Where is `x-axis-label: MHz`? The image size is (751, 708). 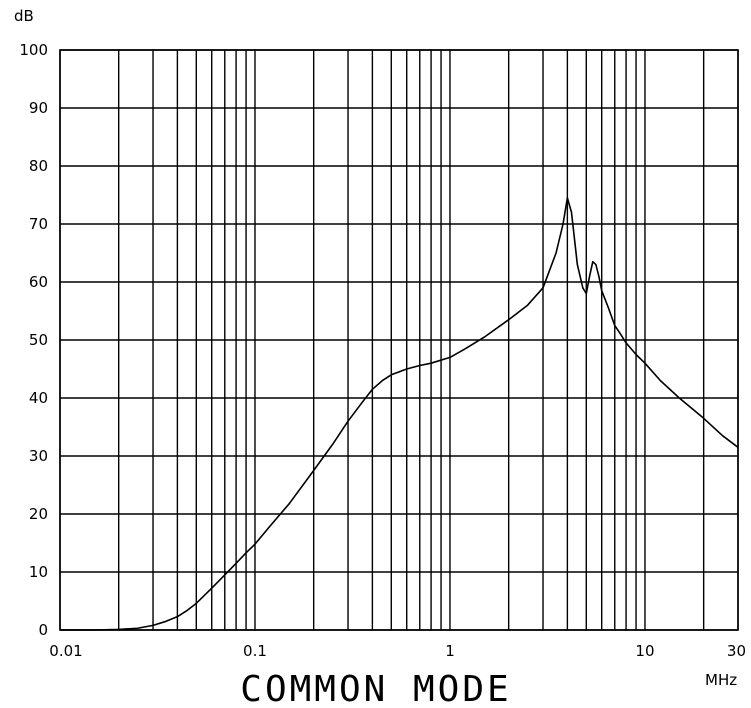
x-axis-label: MHz is located at coordinates (721, 680).